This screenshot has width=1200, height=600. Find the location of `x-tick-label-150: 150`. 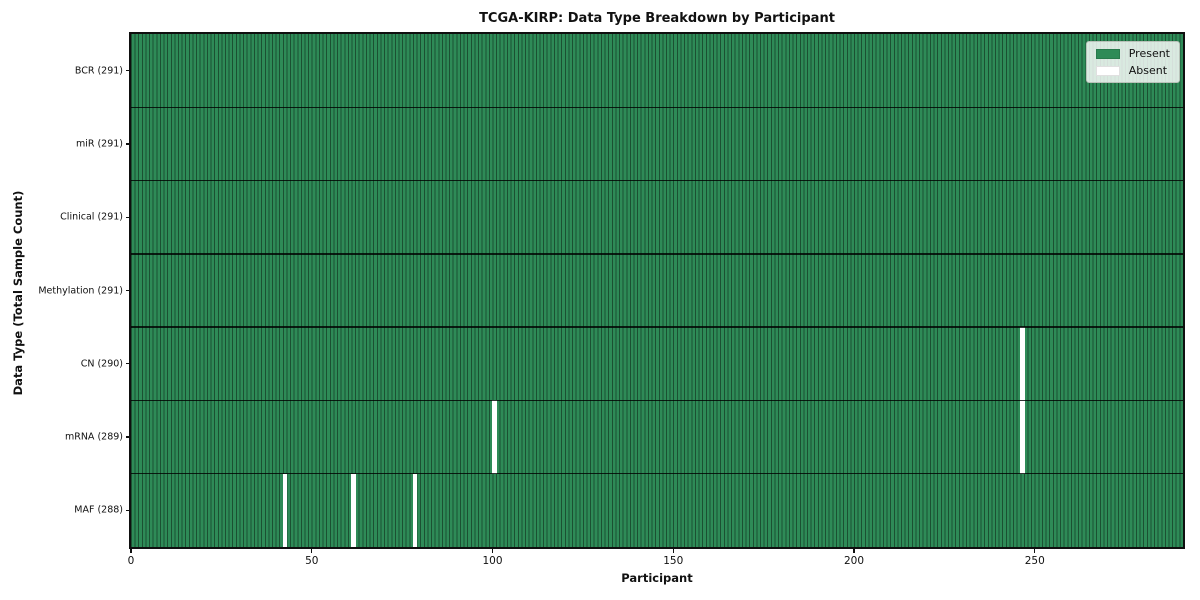

x-tick-label-150: 150 is located at coordinates (673, 561).